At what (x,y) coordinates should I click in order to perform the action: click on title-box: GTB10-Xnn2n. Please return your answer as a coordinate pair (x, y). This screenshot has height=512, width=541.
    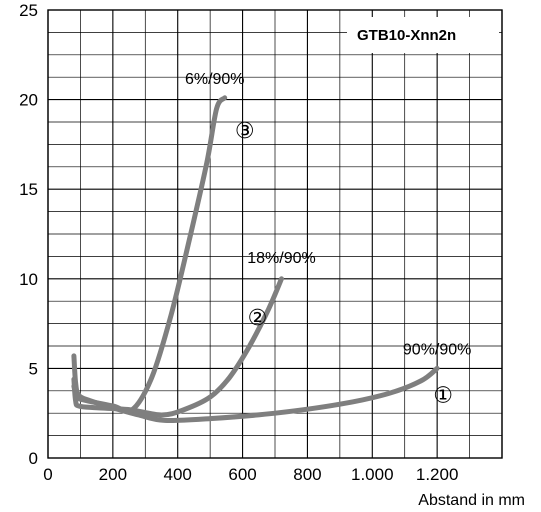
    Looking at the image, I should click on (423, 35).